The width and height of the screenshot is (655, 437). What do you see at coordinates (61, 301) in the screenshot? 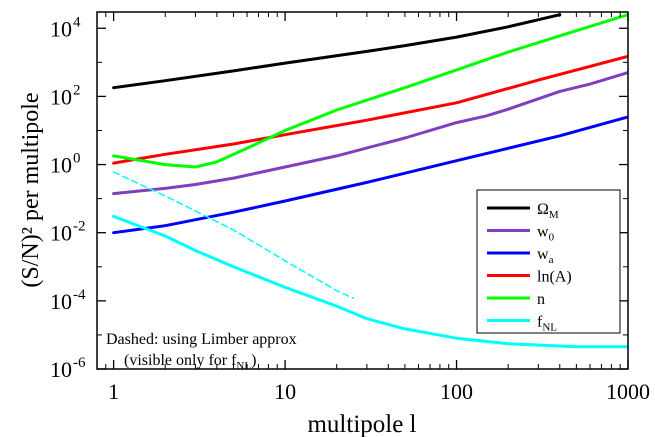
I see `y-tick-label-1: 10` at bounding box center [61, 301].